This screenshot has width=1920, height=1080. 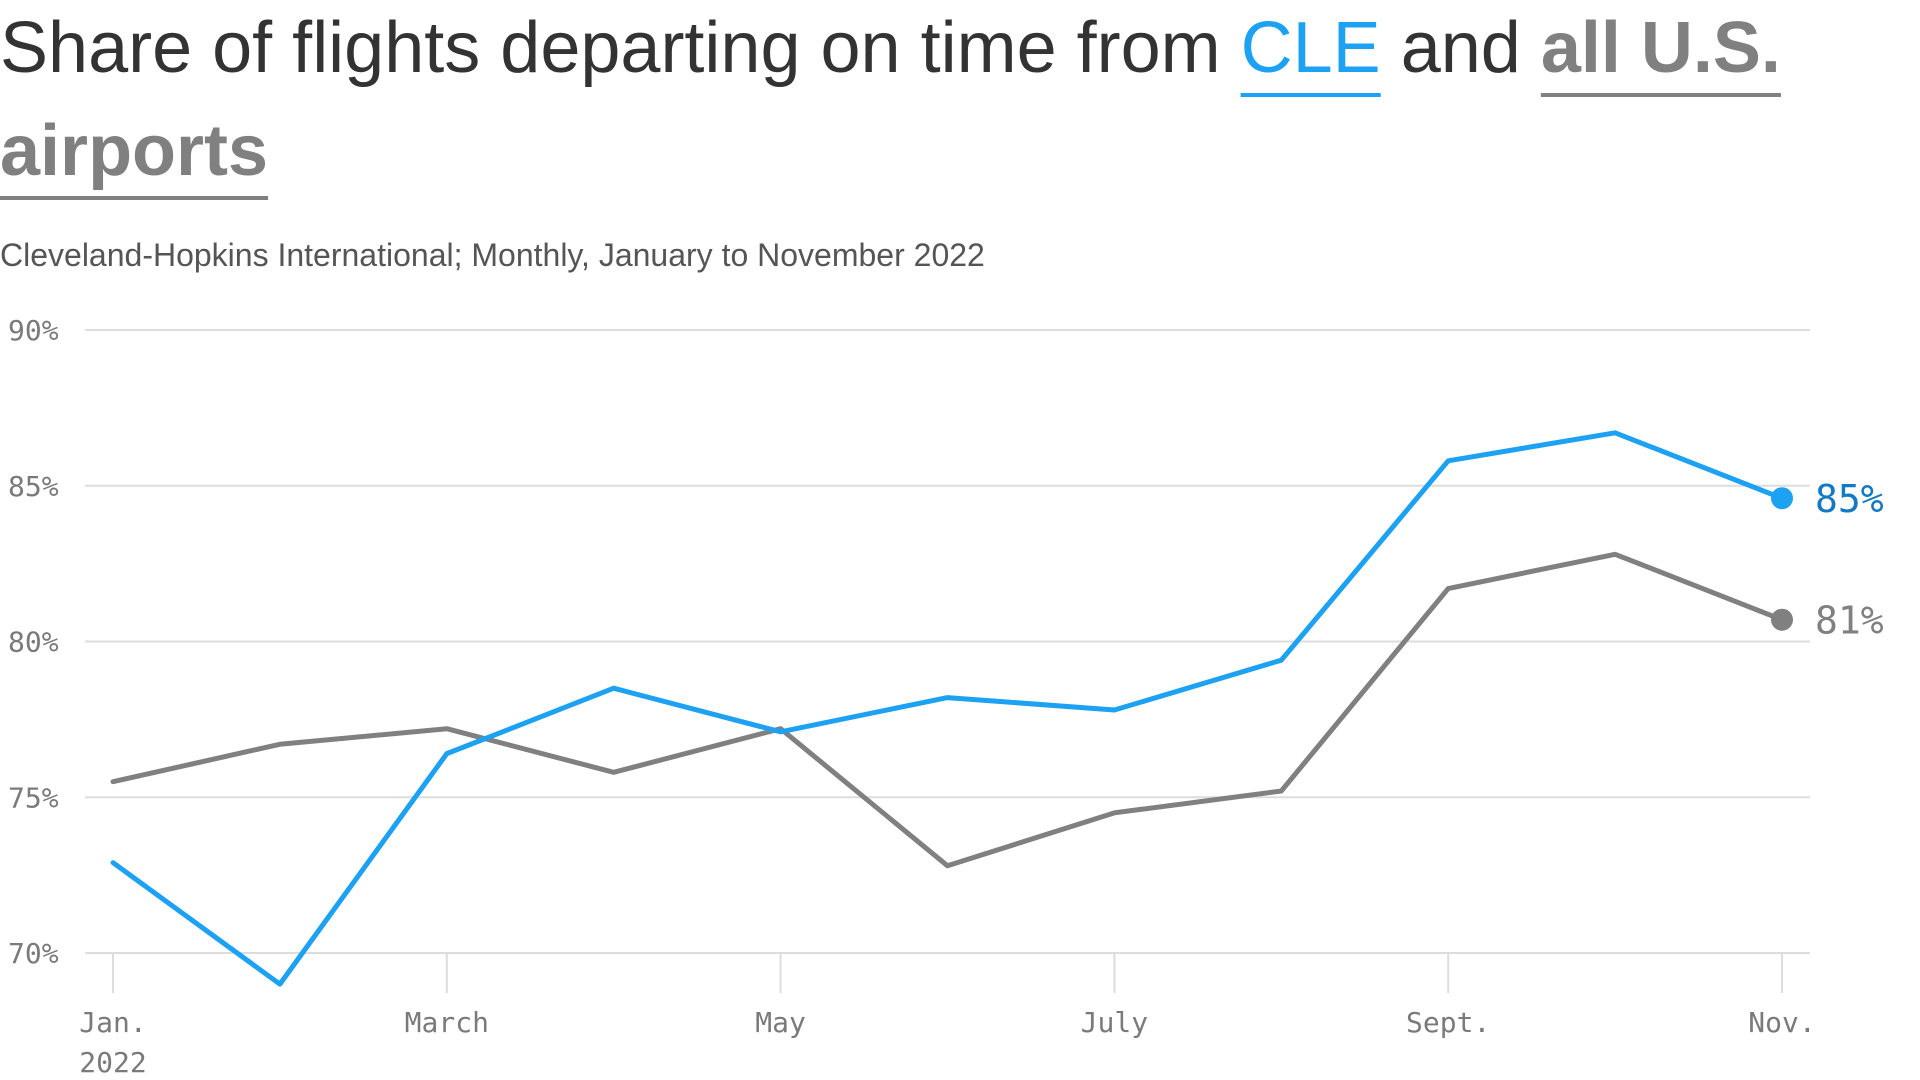 I want to click on title-cle-key: CLE, so click(x=1311, y=48).